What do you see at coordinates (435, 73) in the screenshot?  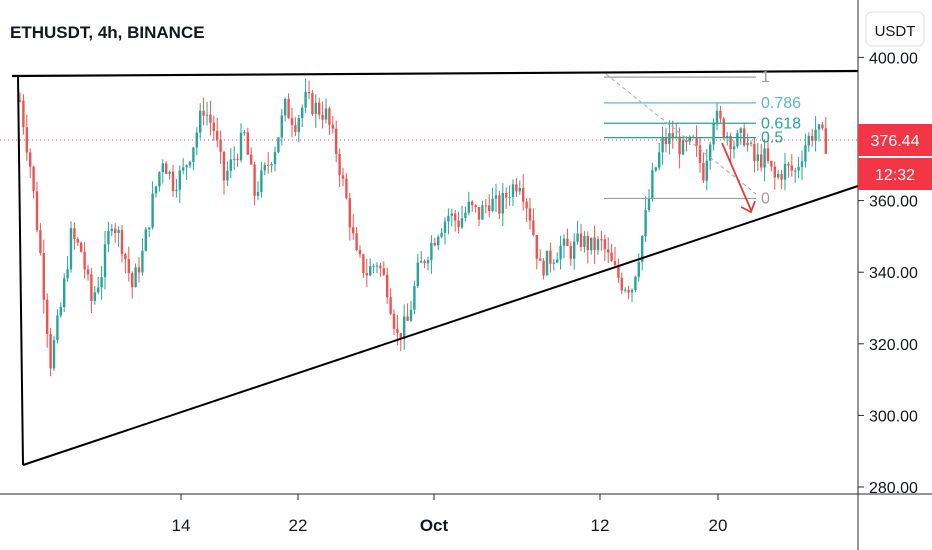 I see `triangle-top-line` at bounding box center [435, 73].